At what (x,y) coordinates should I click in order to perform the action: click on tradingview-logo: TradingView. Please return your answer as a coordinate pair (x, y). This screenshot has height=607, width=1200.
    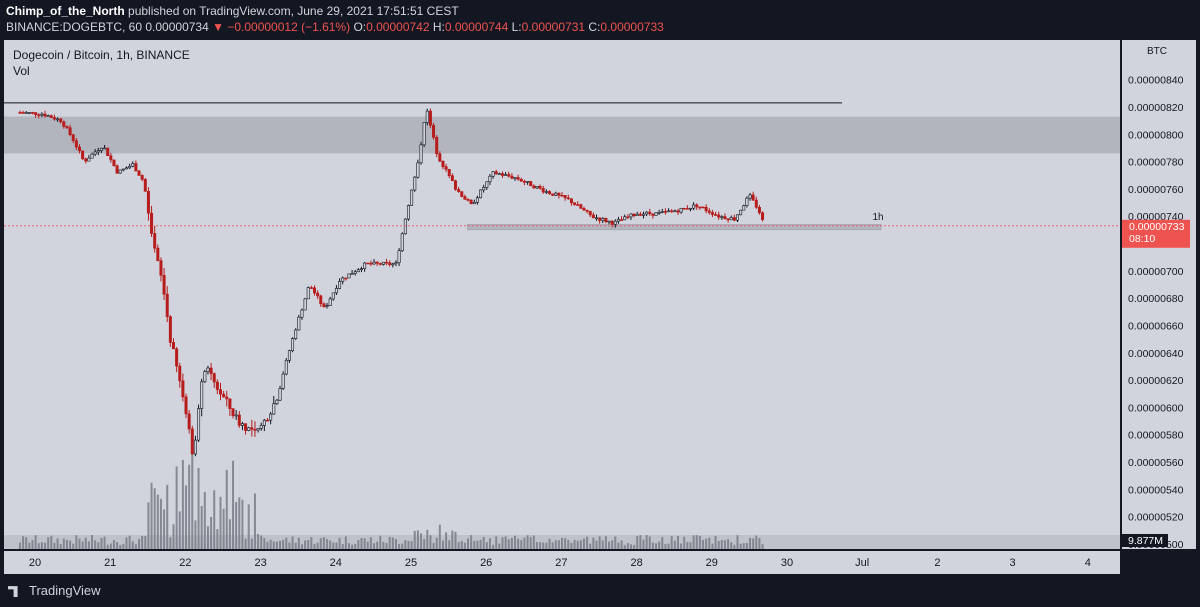
    Looking at the image, I should click on (54, 590).